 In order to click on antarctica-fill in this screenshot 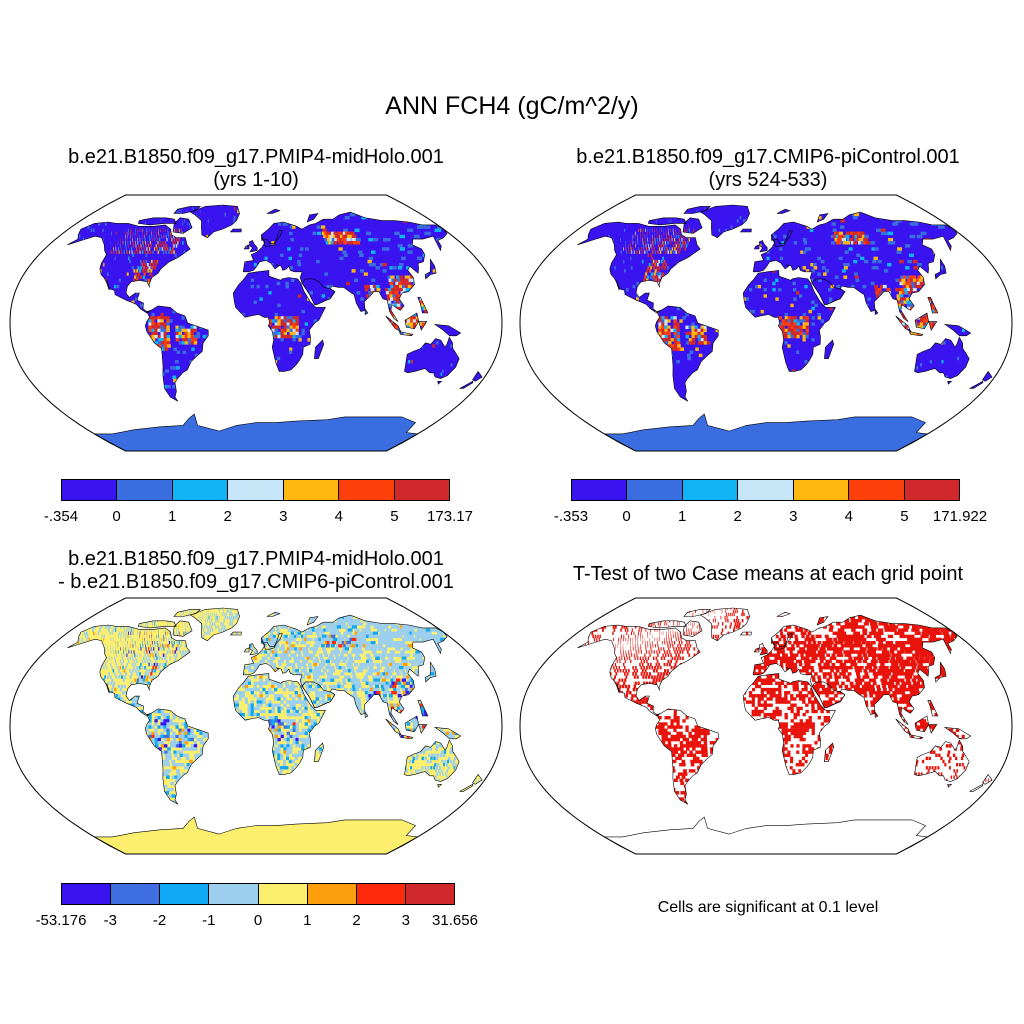, I will do `click(766, 432)`.